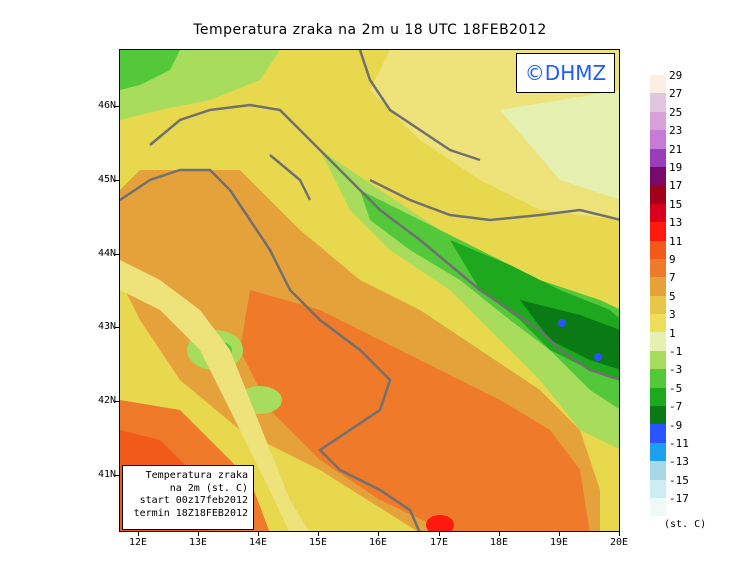 The image size is (740, 582). What do you see at coordinates (676, 167) in the screenshot?
I see `colorbar-label: 19` at bounding box center [676, 167].